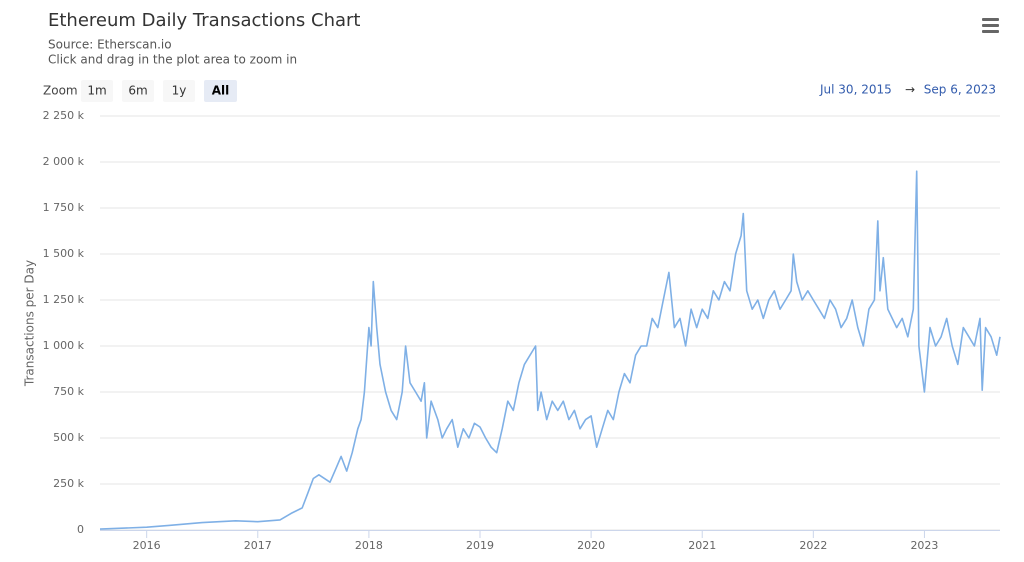  What do you see at coordinates (64, 161) in the screenshot?
I see `y-tick-label: 2 000 k` at bounding box center [64, 161].